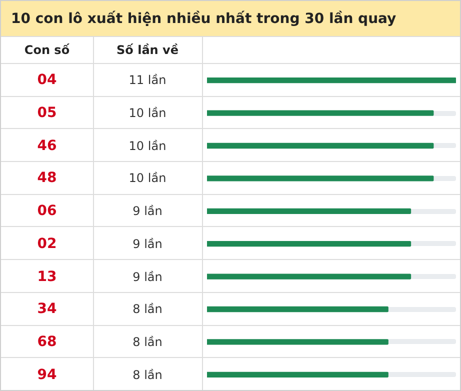 This screenshot has height=391, width=461. I want to click on text: Số lần về, so click(147, 50).